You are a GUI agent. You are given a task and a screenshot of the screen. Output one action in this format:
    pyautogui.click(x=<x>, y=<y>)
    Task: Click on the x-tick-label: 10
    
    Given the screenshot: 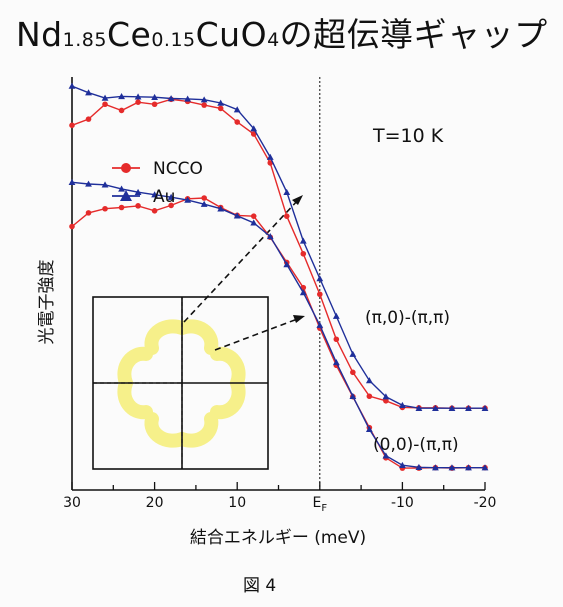 What is the action you would take?
    pyautogui.click(x=237, y=503)
    